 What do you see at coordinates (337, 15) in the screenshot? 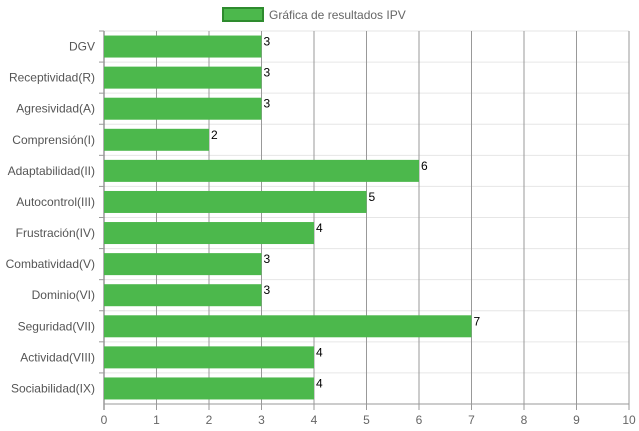
I see `legend-label: Gráfica de resultados IPV` at bounding box center [337, 15].